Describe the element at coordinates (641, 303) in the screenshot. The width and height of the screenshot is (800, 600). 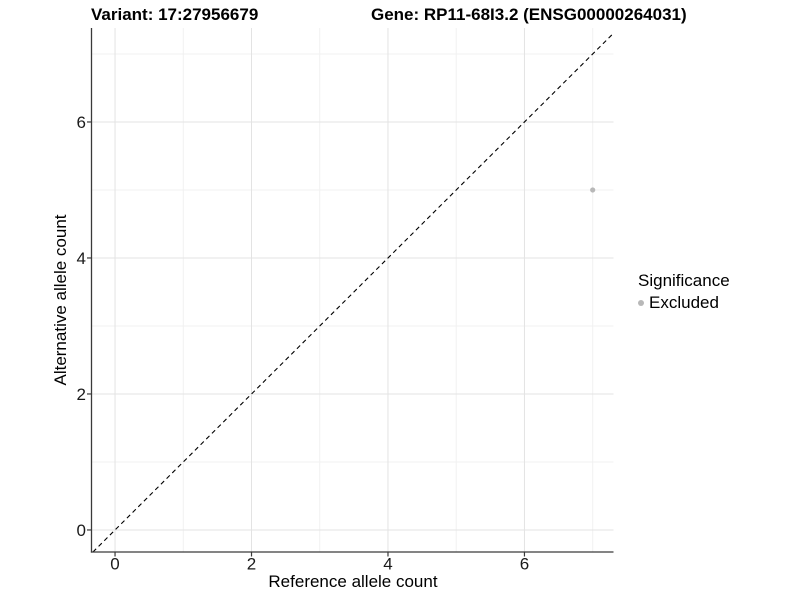
I see `excluded-point-icon` at that location.